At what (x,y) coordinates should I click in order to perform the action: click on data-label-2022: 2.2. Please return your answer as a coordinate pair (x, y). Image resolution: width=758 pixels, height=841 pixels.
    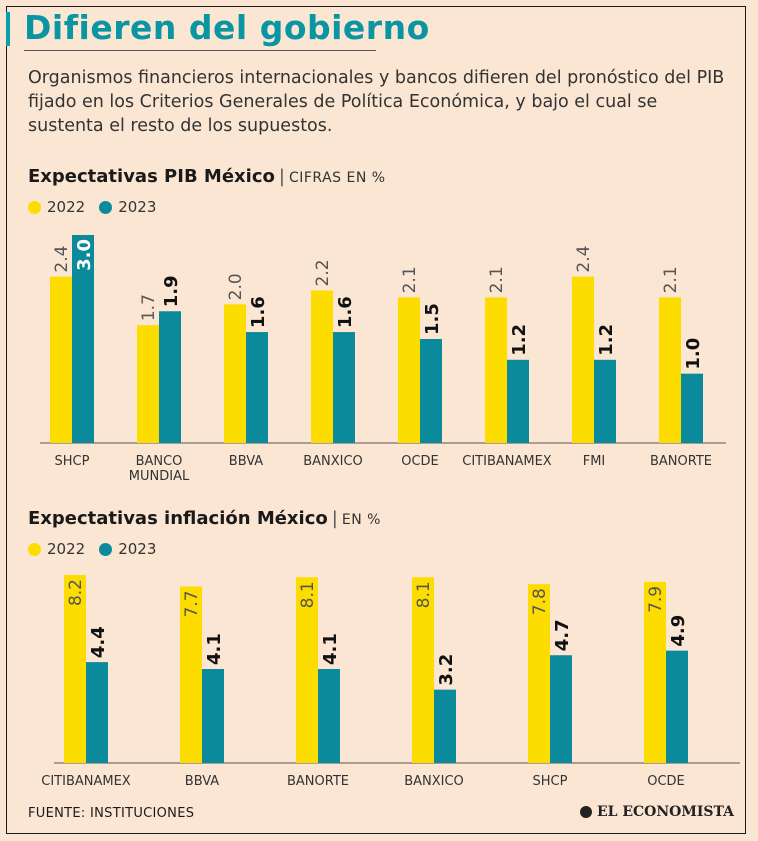
    Looking at the image, I should click on (323, 272).